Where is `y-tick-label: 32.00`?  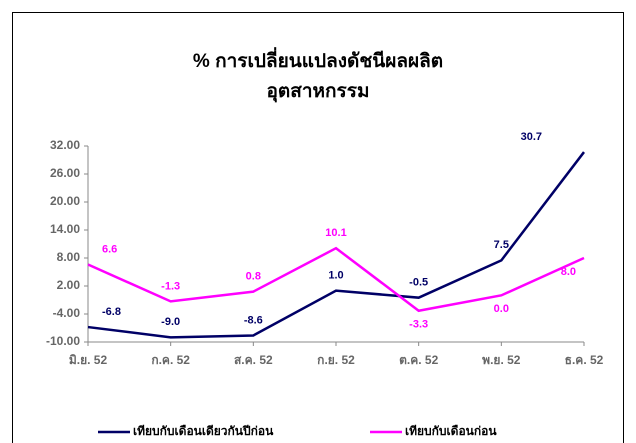 y-tick-label: 32.00 is located at coordinates (65, 145).